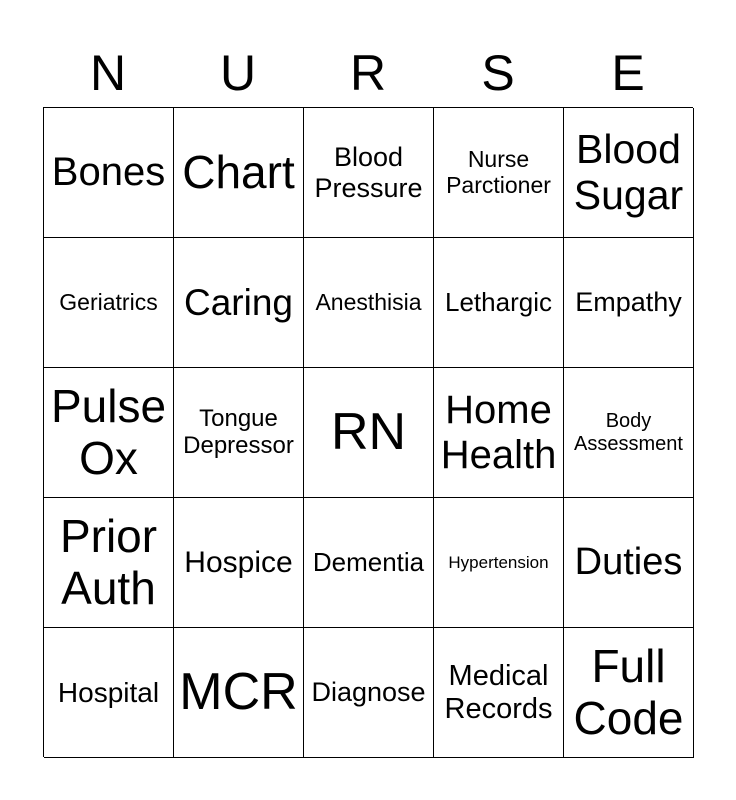 This screenshot has height=800, width=736. What do you see at coordinates (499, 303) in the screenshot?
I see `bingo-cell: Lethargic` at bounding box center [499, 303].